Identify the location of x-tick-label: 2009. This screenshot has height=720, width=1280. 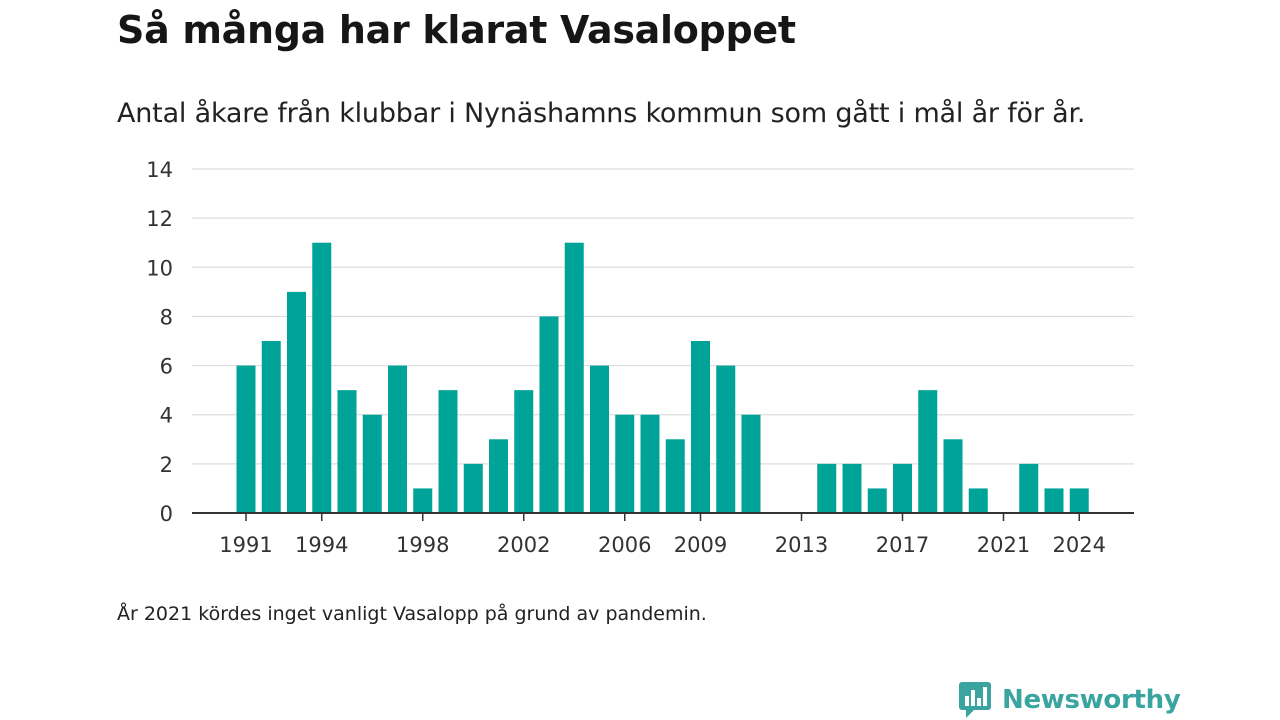
(700, 545).